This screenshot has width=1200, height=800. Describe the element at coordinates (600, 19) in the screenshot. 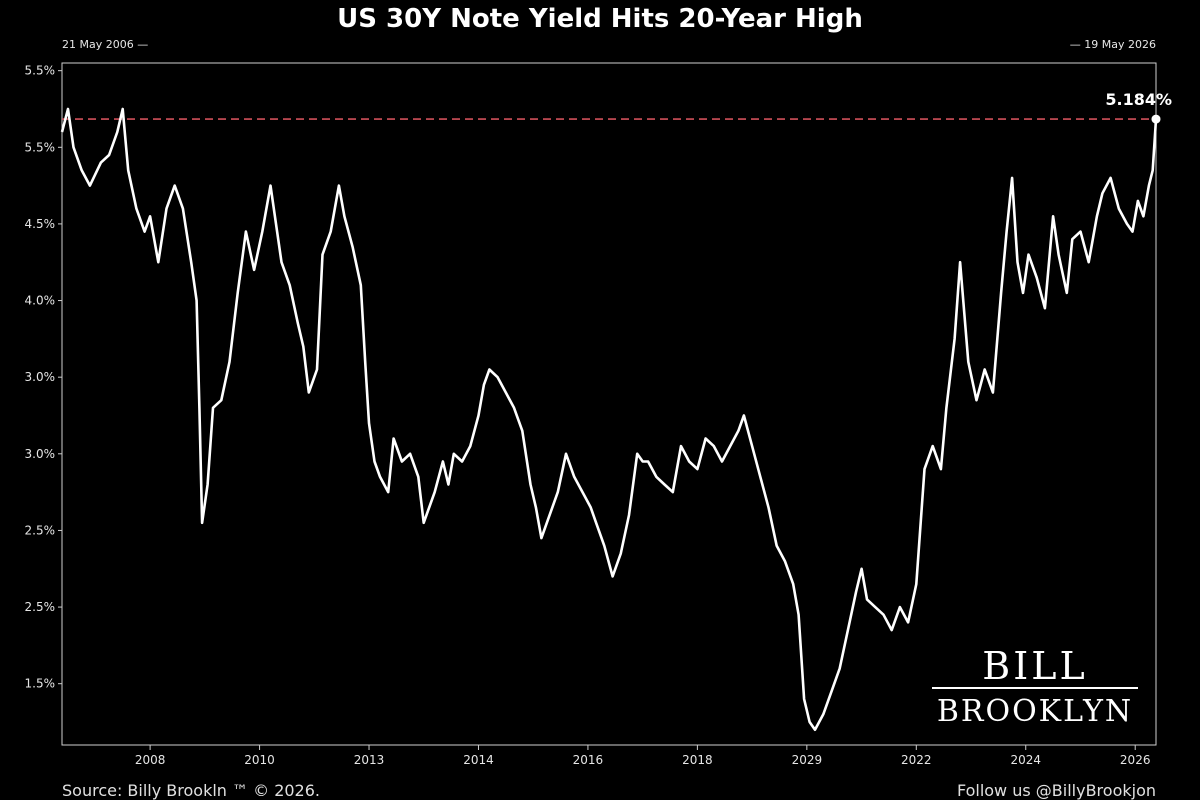

I see `chart-title: US 30Y Note Yield Hits 20-Year High` at that location.